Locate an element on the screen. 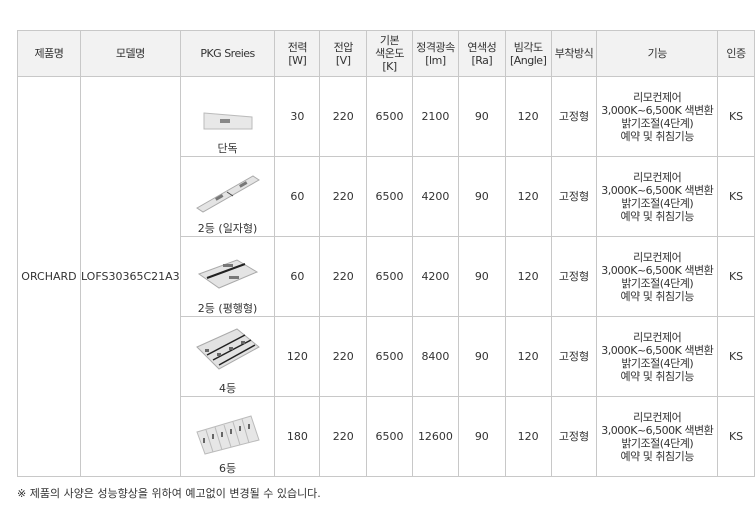 Image resolution: width=755 pixels, height=523 pixels. column-header: 인증 is located at coordinates (736, 53).